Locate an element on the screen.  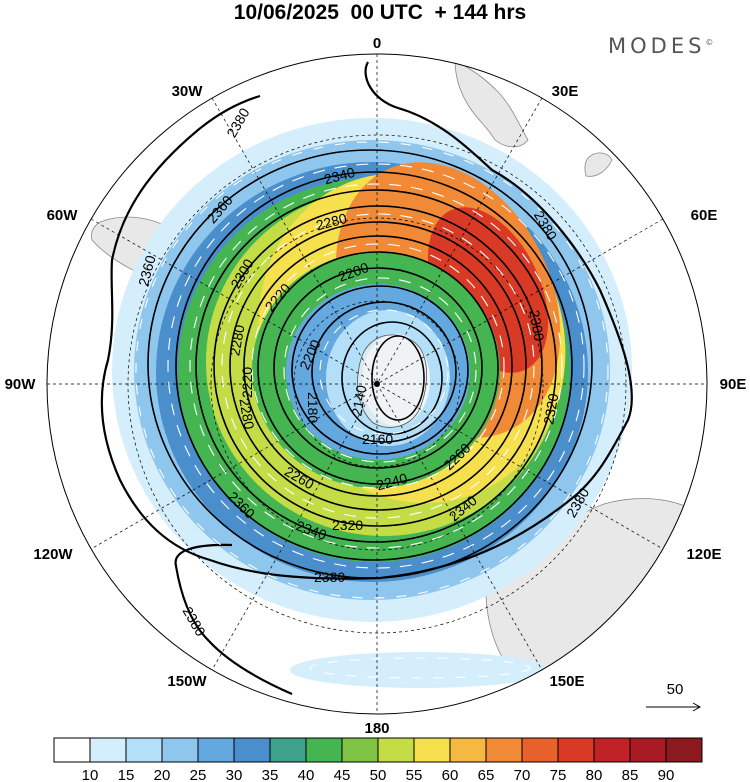
lon-label-0: 0 is located at coordinates (377, 43).